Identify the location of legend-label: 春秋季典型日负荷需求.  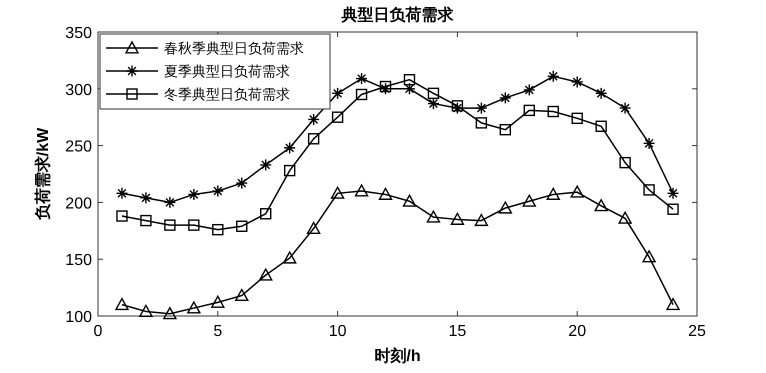
(234, 48).